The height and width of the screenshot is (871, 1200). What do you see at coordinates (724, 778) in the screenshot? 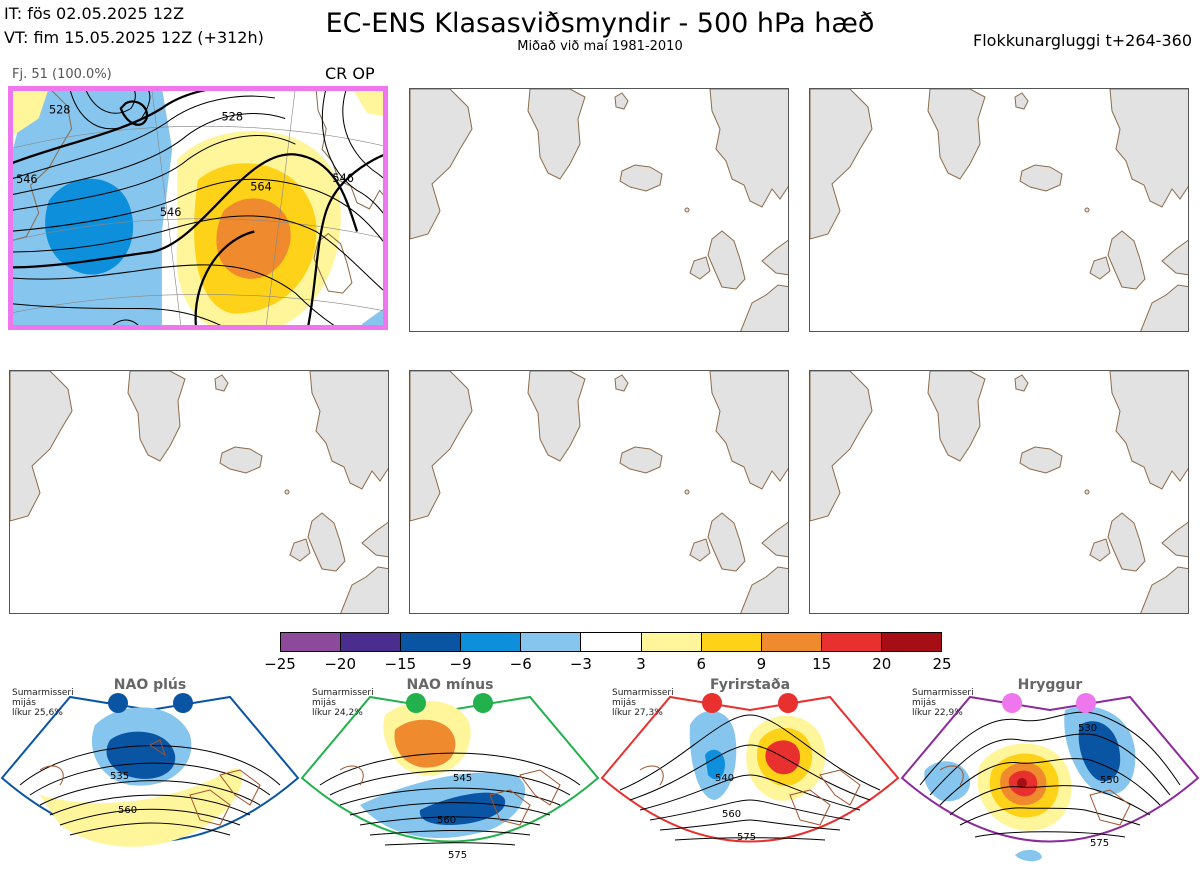
I see `regime-contour-label: 540` at bounding box center [724, 778].